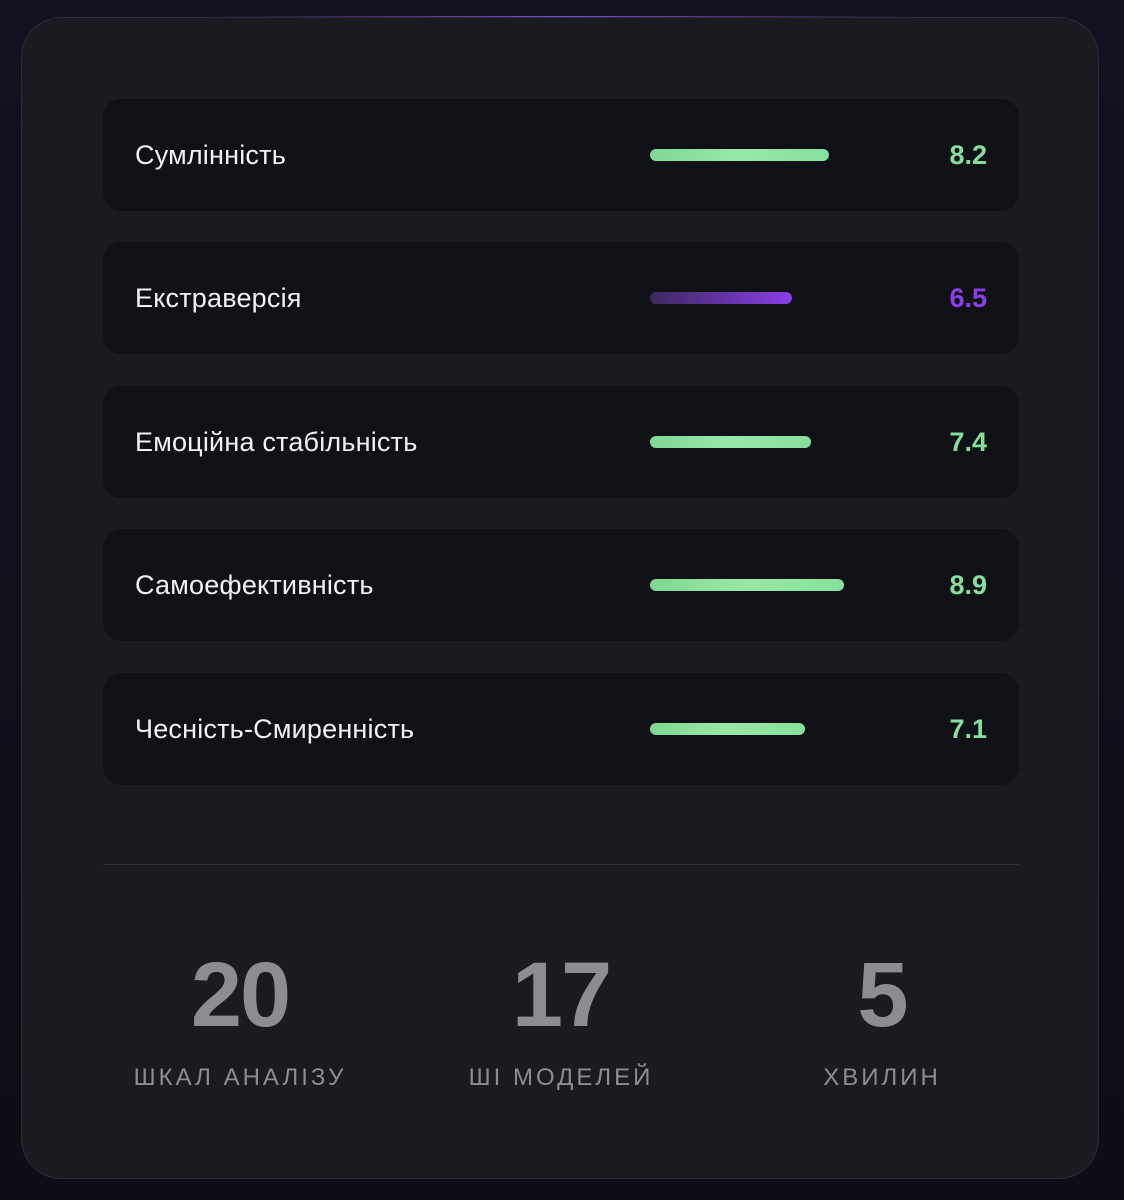 This screenshot has height=1200, width=1124. I want to click on stat-minutes: 5 ХВИЛИН, so click(882, 1016).